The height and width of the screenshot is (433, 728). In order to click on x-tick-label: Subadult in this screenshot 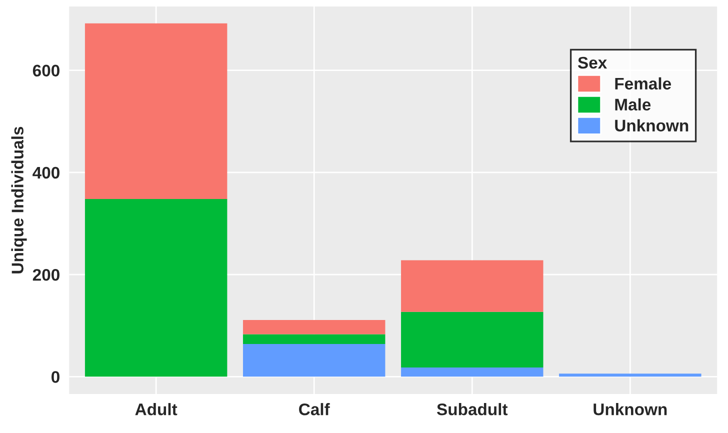, I will do `click(472, 409)`.